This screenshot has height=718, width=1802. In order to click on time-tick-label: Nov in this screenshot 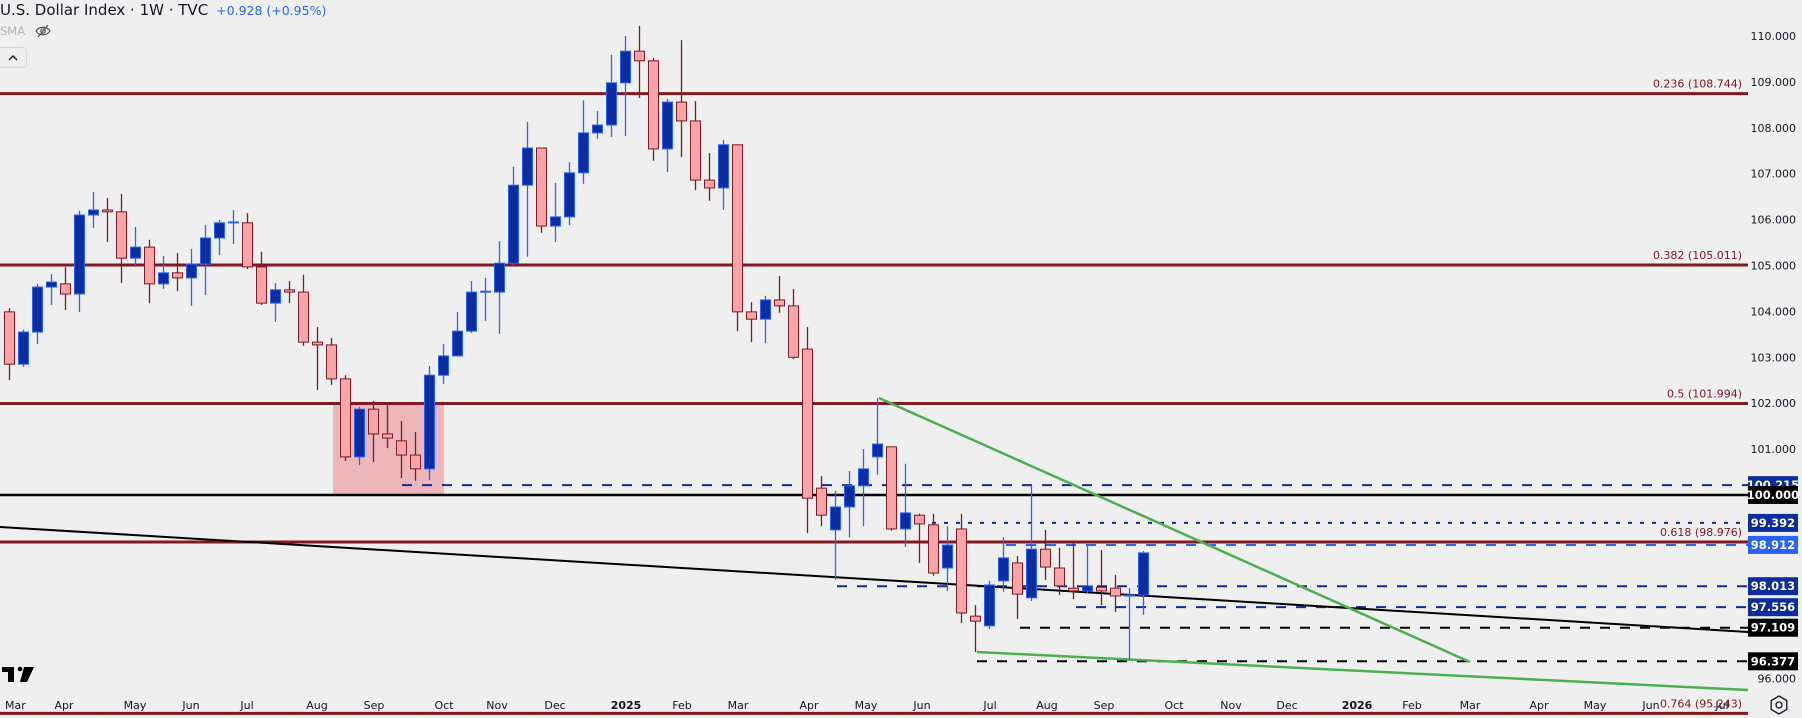, I will do `click(1231, 705)`.